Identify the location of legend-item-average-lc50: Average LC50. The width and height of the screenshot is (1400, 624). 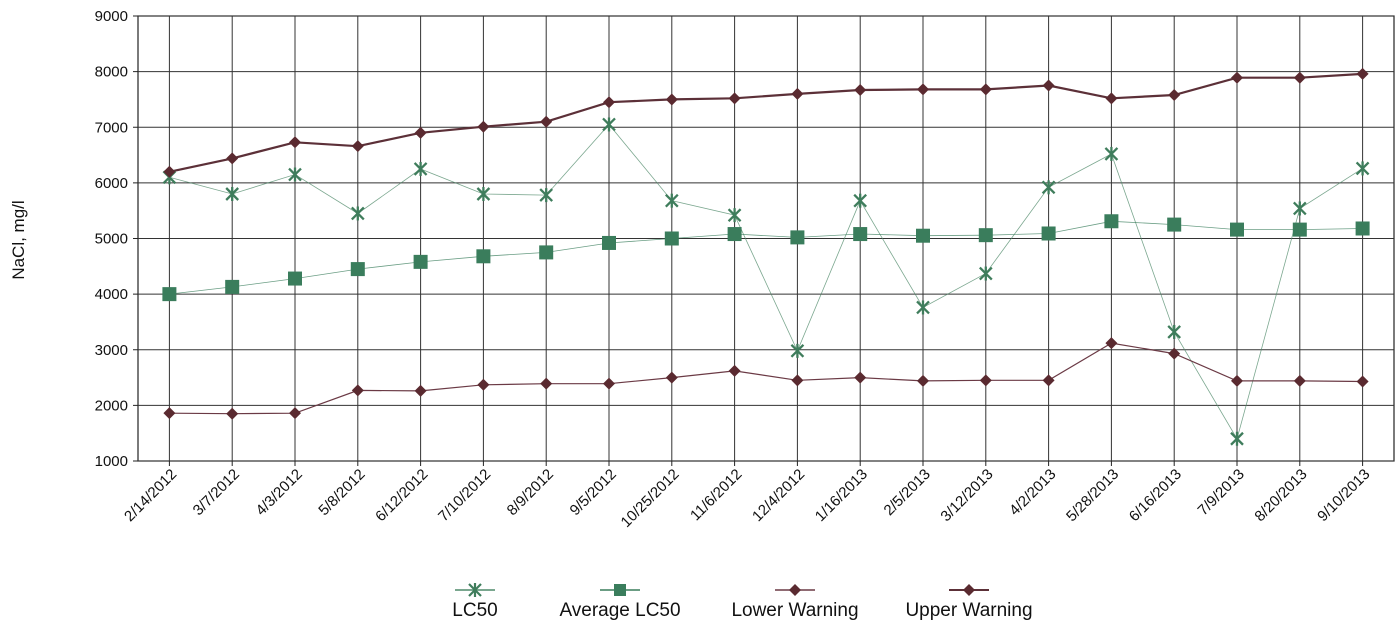
(620, 602).